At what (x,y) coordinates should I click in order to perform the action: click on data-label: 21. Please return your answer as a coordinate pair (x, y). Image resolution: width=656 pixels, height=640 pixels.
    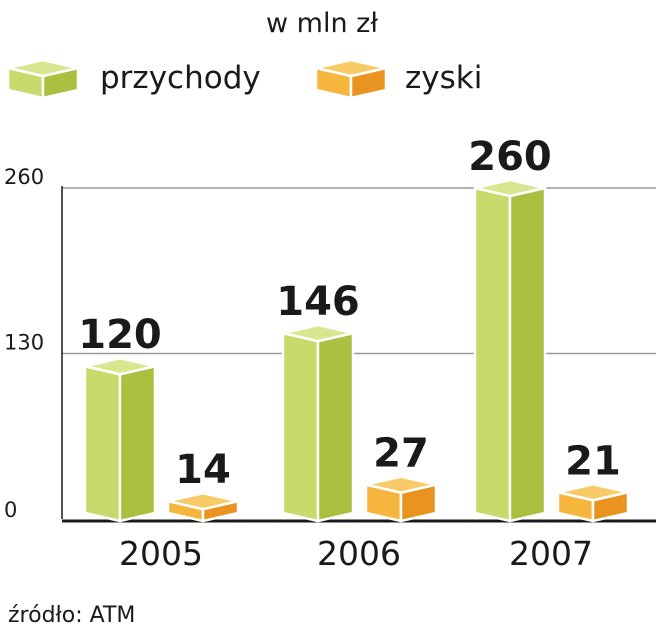
    Looking at the image, I should click on (593, 461).